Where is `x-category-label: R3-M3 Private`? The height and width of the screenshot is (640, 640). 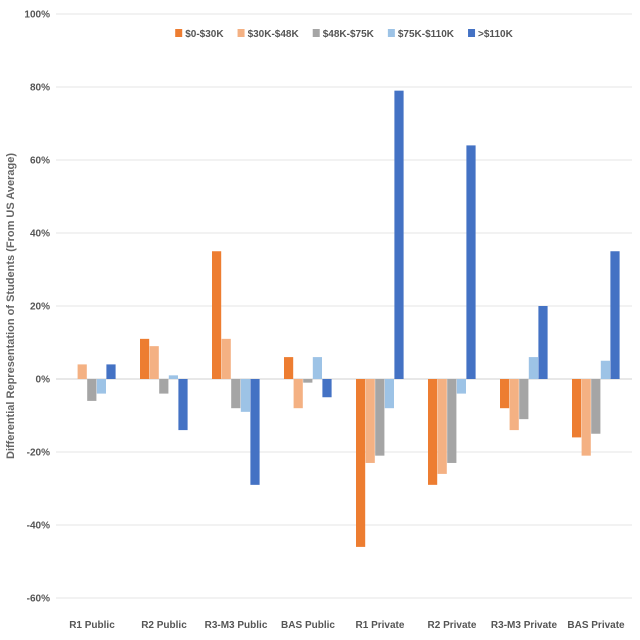
x-category-label: R3-M3 Private is located at coordinates (524, 625).